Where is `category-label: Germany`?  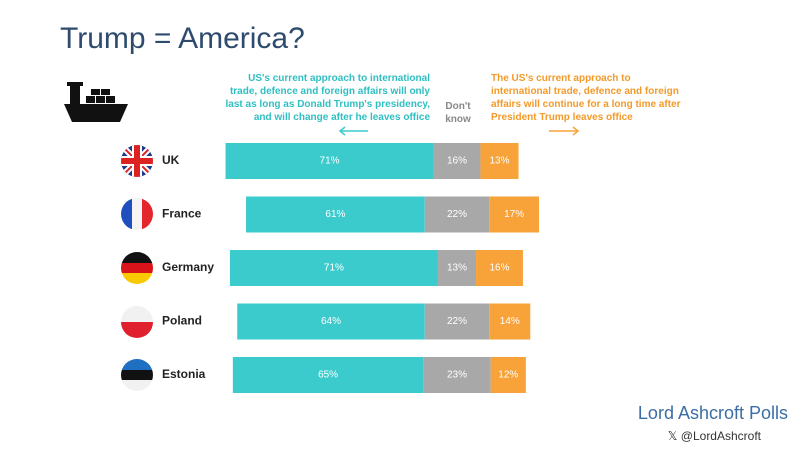
category-label: Germany is located at coordinates (188, 267).